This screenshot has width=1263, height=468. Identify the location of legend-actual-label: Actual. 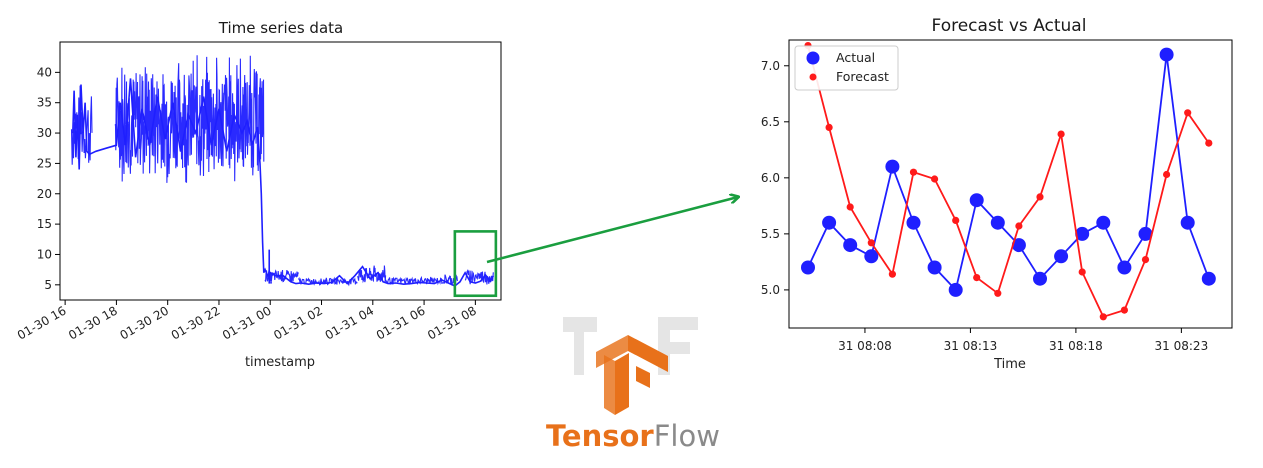
(855, 57).